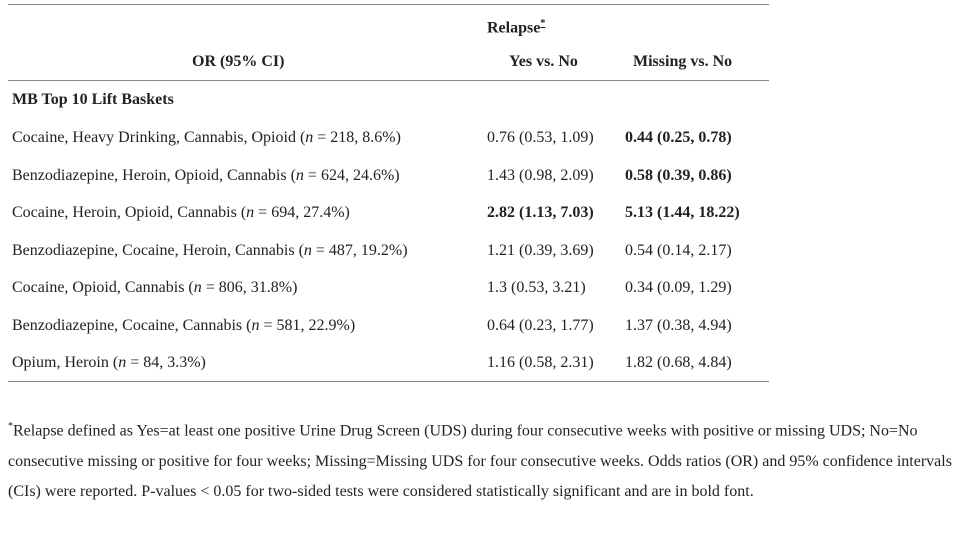 The image size is (976, 552). I want to click on or-cell: 0.76 (0.53, 1.09), so click(540, 137).